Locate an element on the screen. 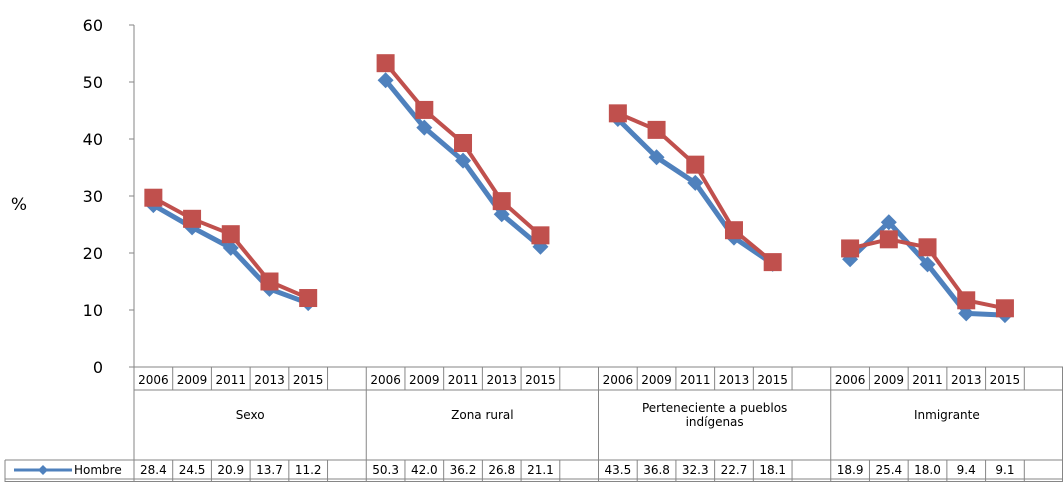 The height and width of the screenshot is (482, 1063). table-cell-value: 32.3 is located at coordinates (695, 470).